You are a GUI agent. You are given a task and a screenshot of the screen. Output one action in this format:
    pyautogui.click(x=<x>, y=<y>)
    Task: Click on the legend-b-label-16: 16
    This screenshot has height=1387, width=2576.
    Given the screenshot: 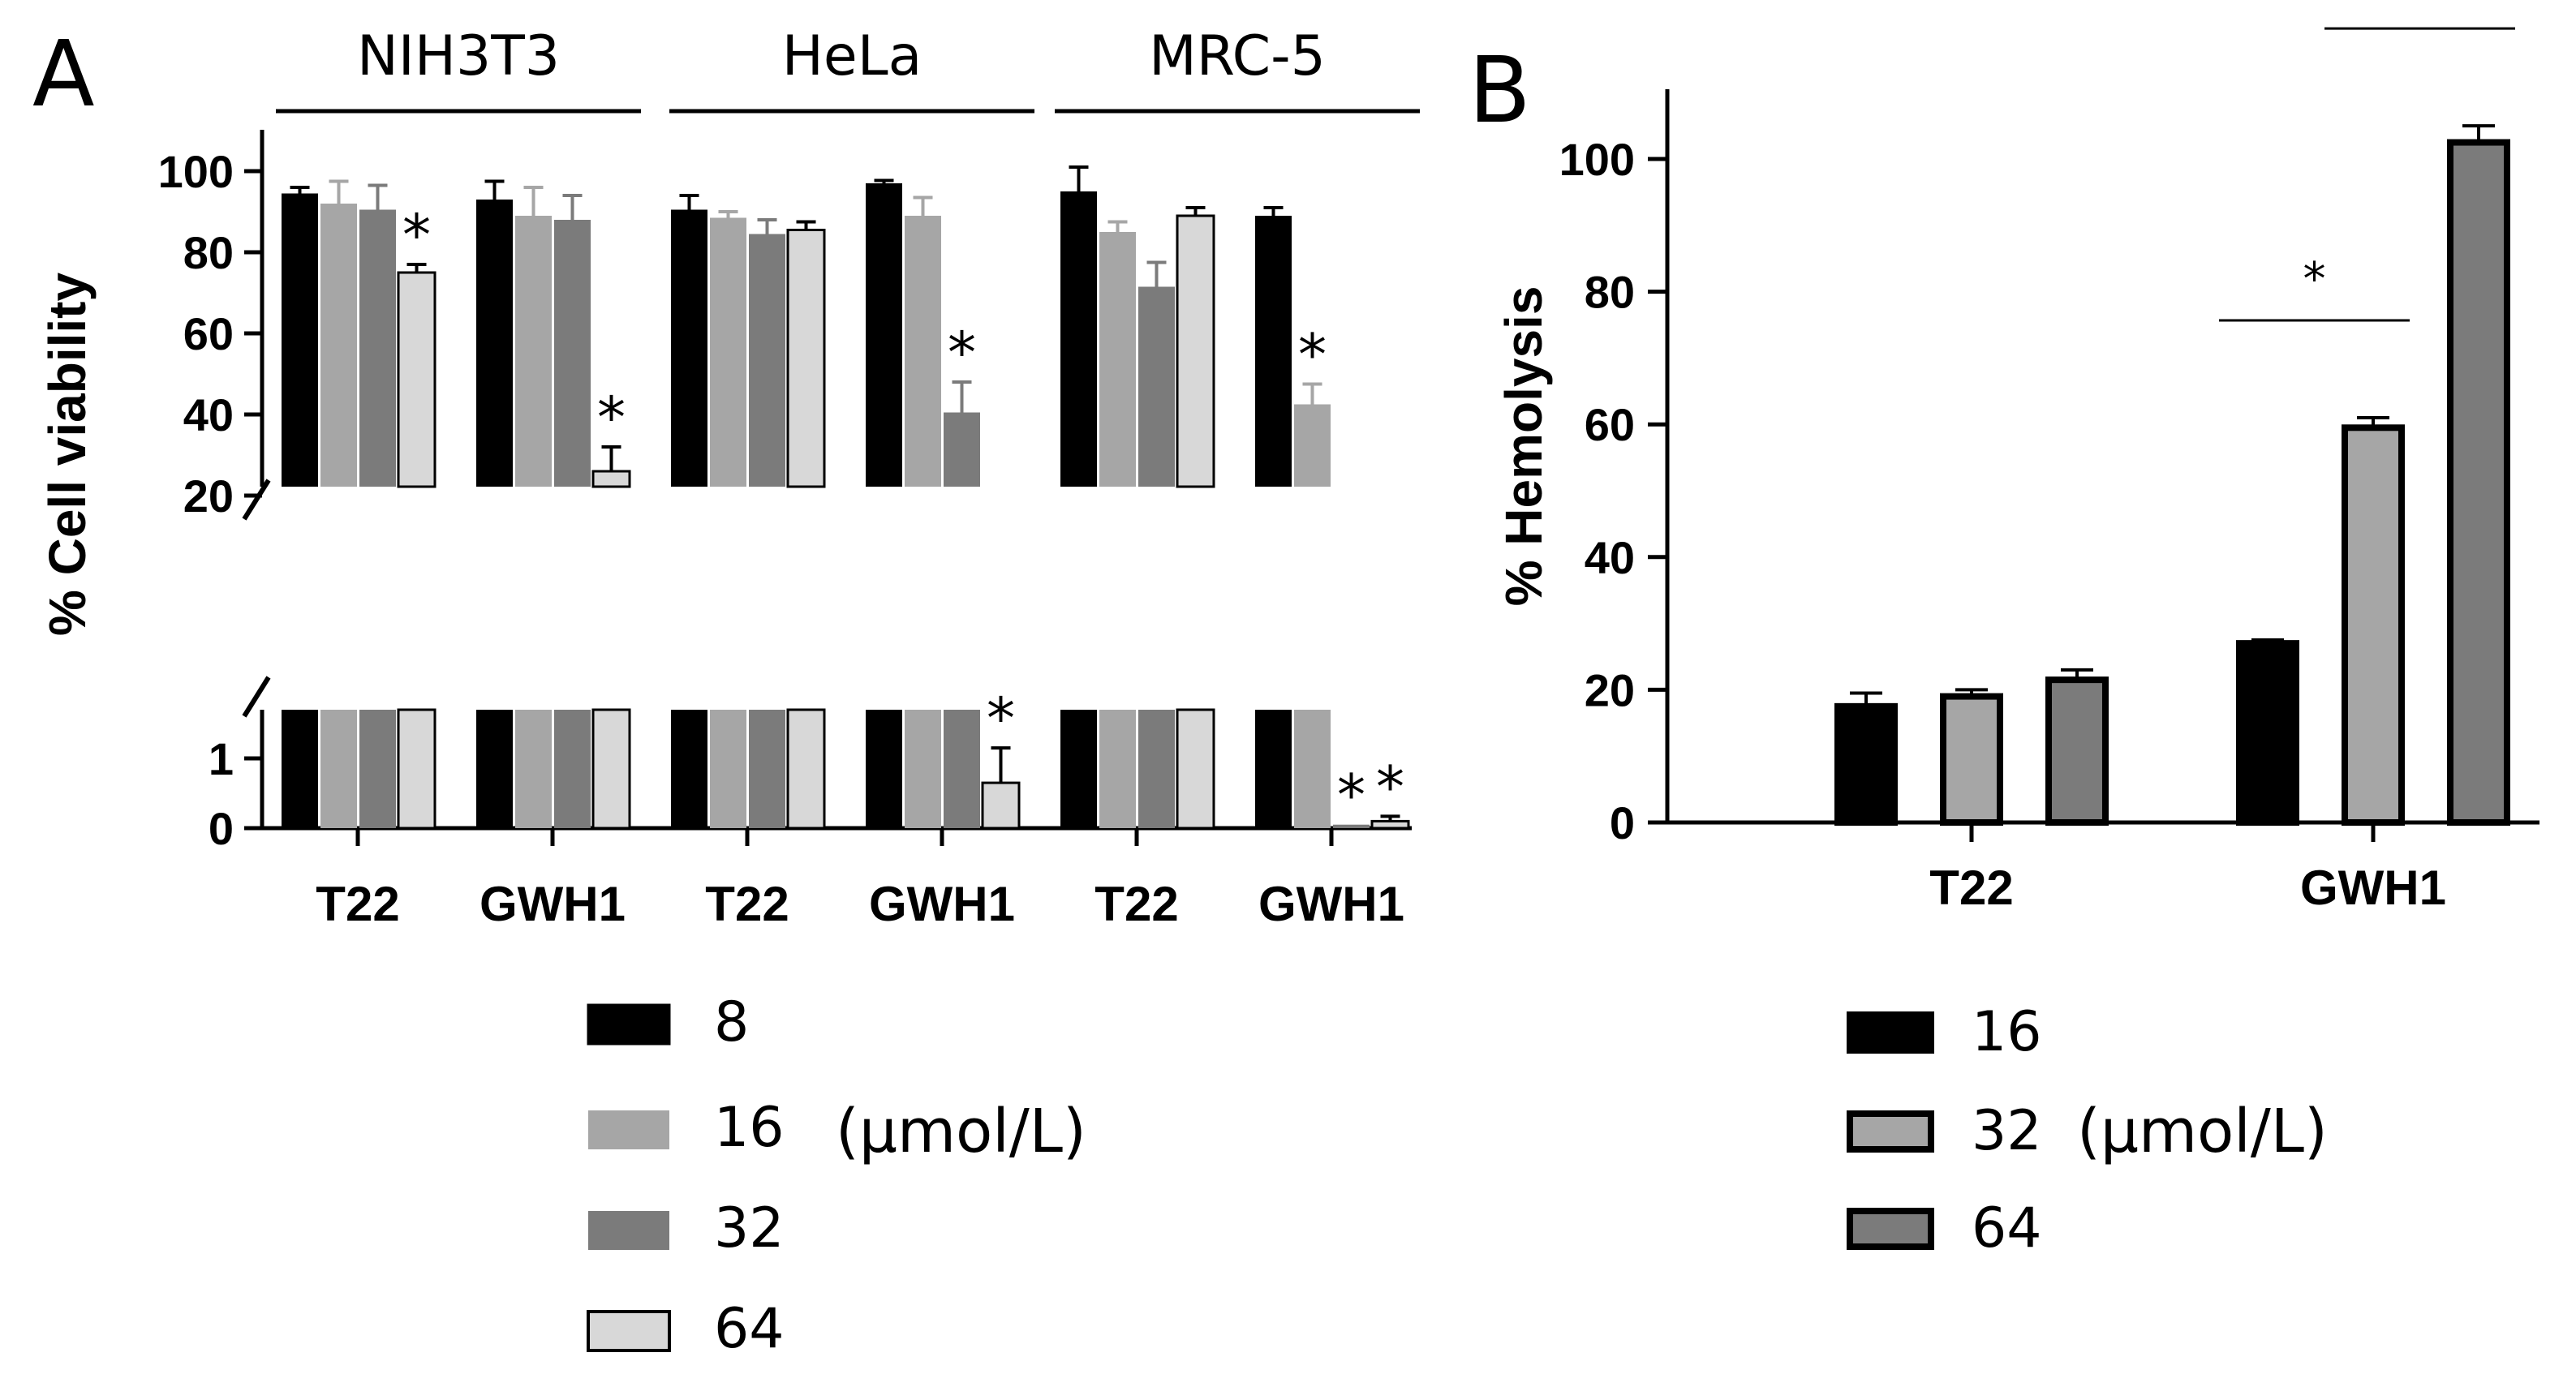 What is the action you would take?
    pyautogui.click(x=2007, y=1032)
    